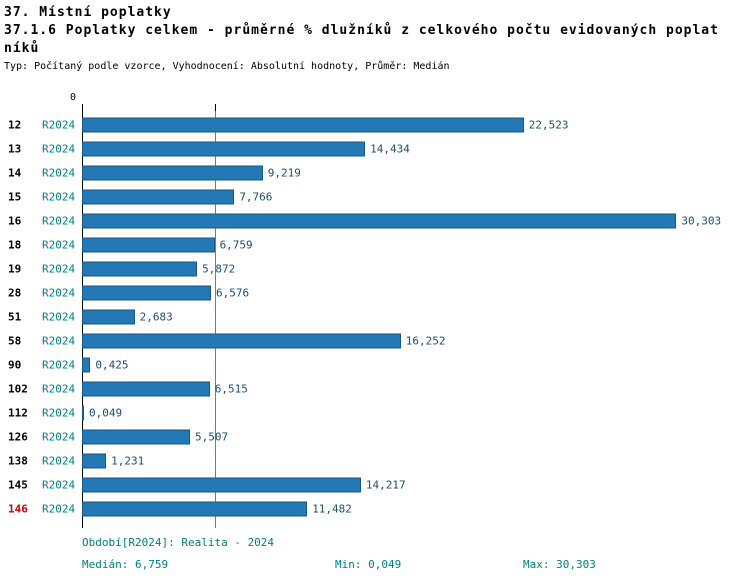 This screenshot has width=750, height=582. What do you see at coordinates (106, 413) in the screenshot?
I see `bar-value-label: 0,049` at bounding box center [106, 413].